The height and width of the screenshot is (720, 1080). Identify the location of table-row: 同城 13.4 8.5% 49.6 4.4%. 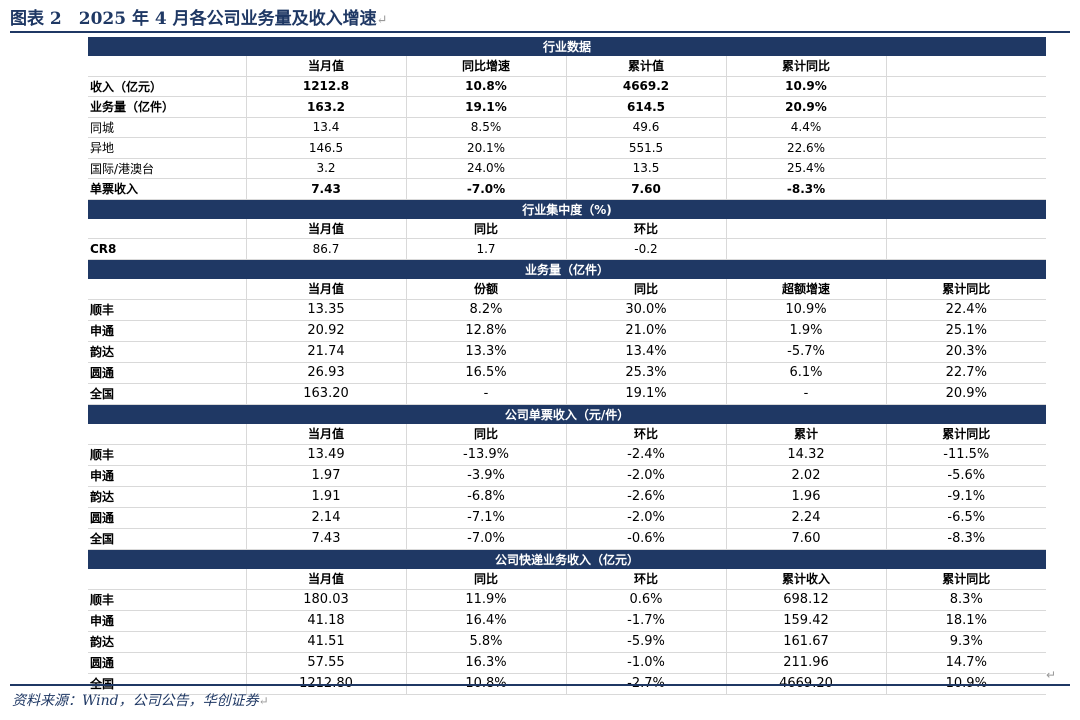
(567, 127).